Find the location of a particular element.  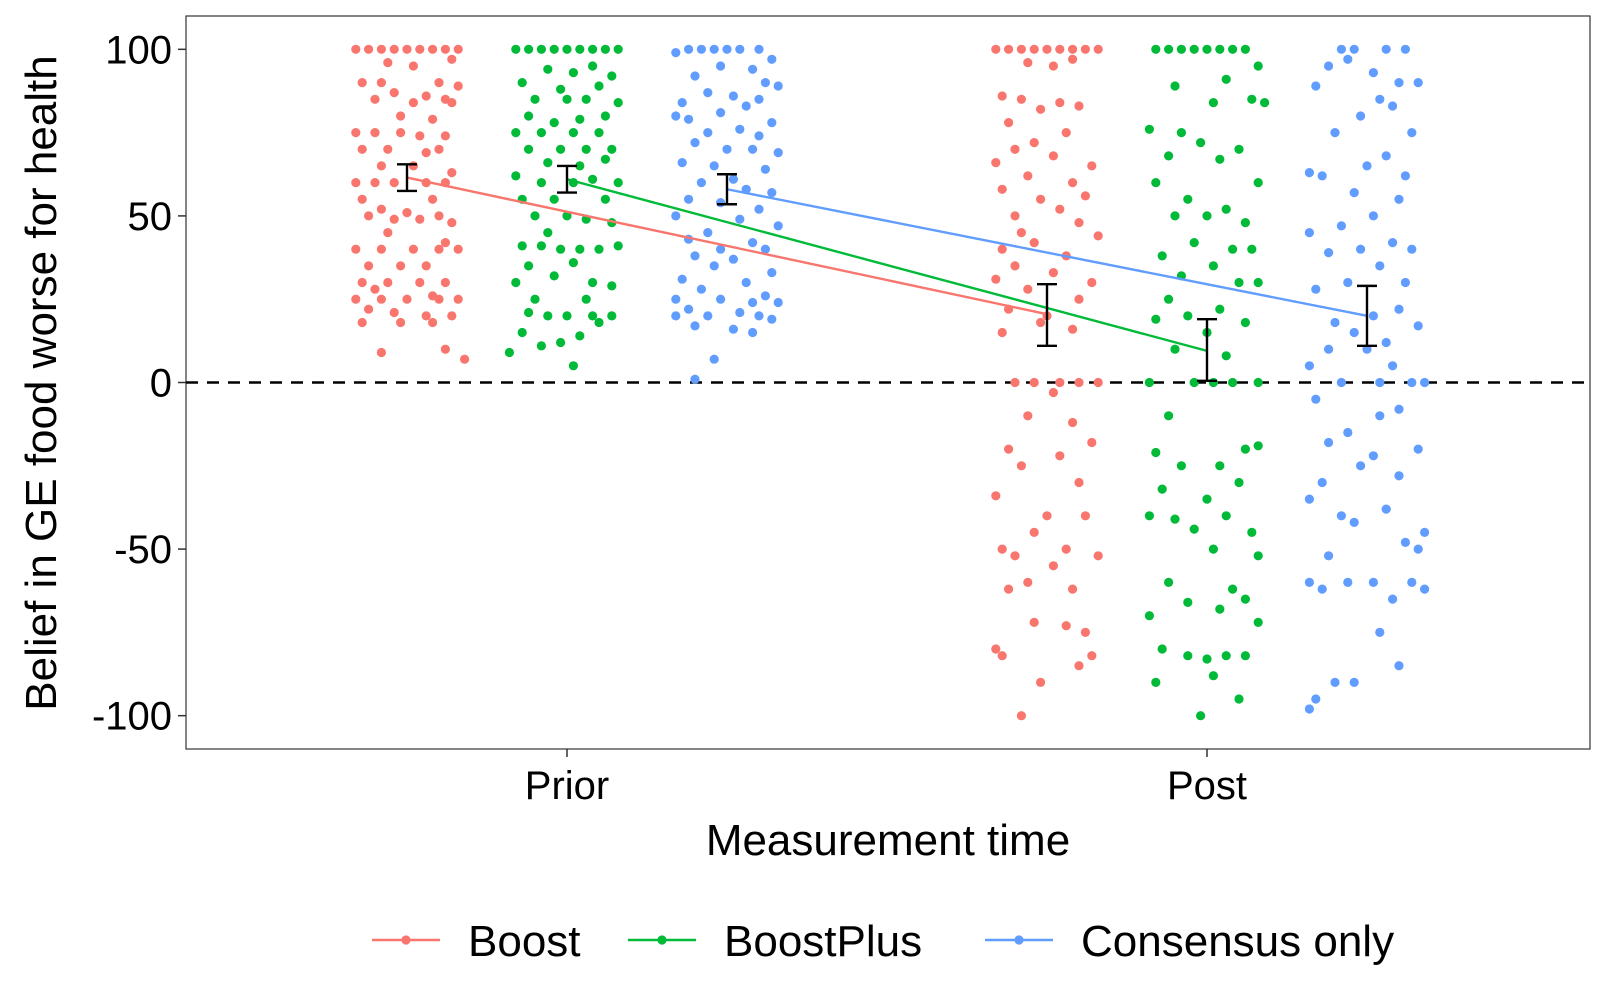

x-axis-title: Measurement time is located at coordinates (888, 840).